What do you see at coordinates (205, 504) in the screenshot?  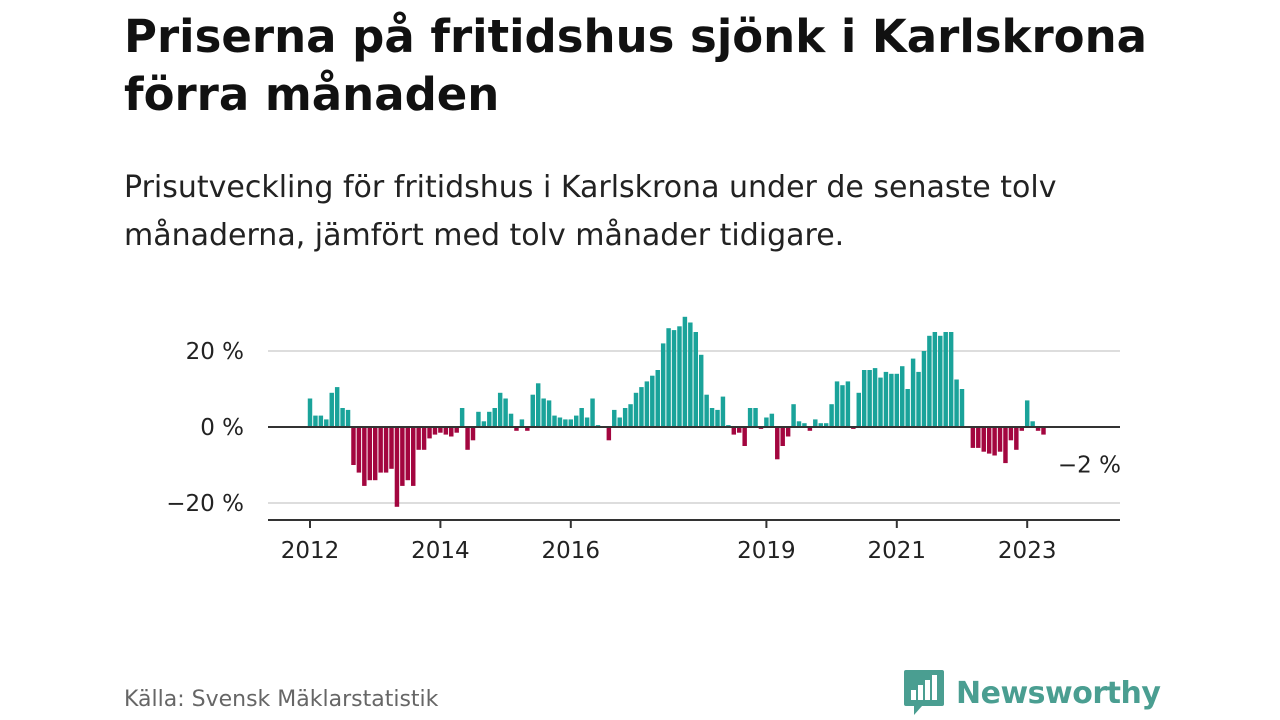 I see `y-tick-label: −20 %` at bounding box center [205, 504].